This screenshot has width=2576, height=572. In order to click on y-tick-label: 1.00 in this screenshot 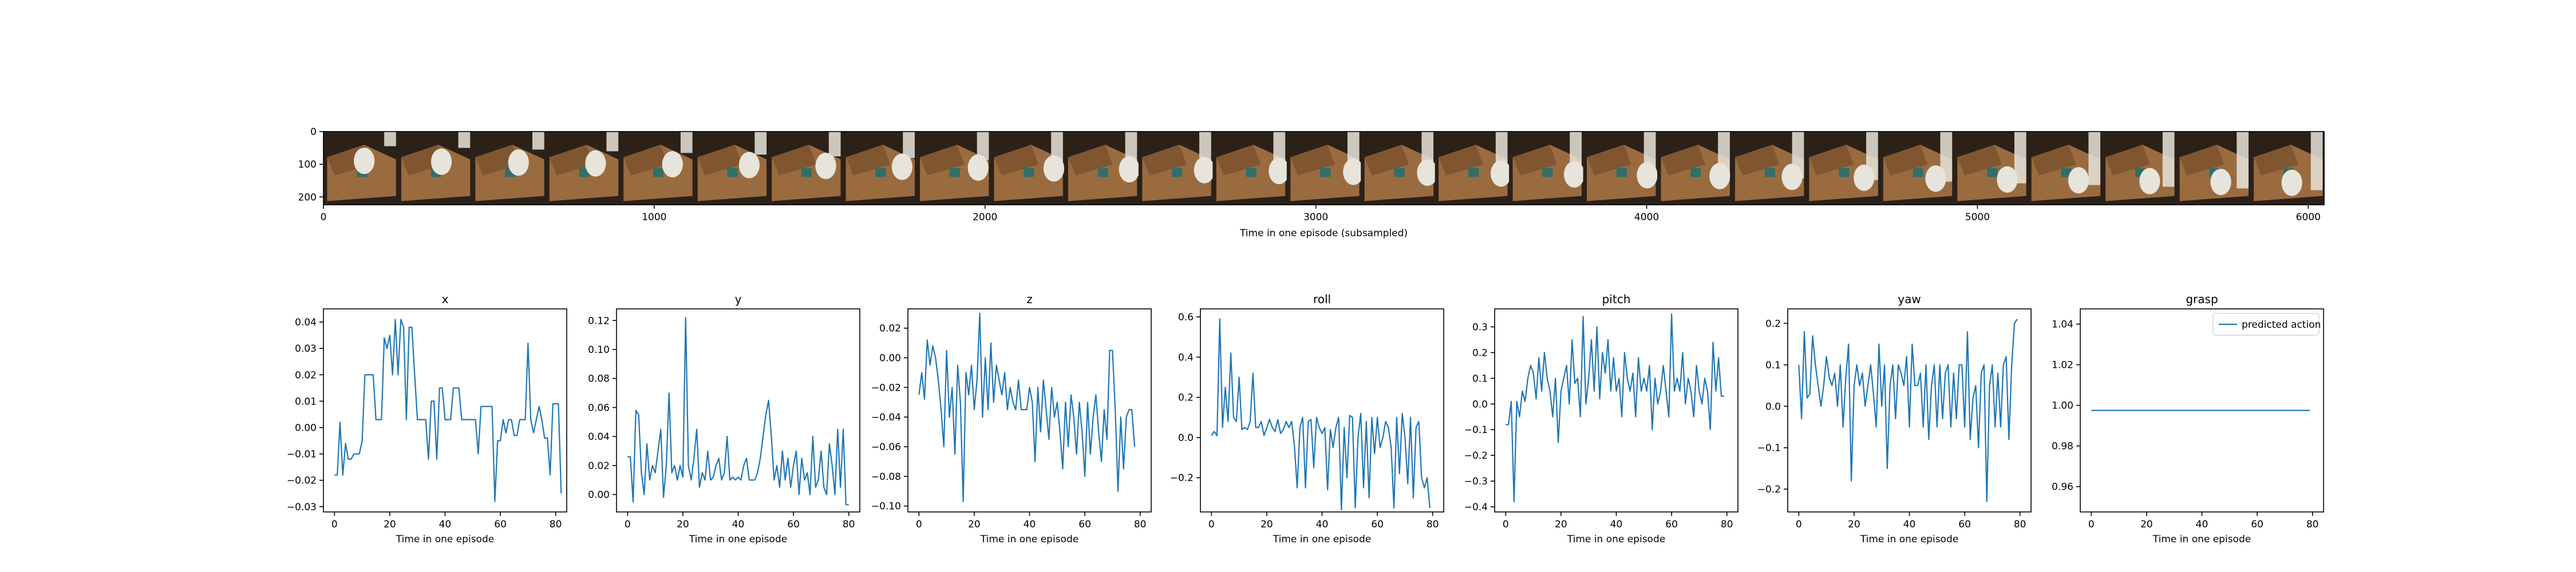, I will do `click(2062, 406)`.